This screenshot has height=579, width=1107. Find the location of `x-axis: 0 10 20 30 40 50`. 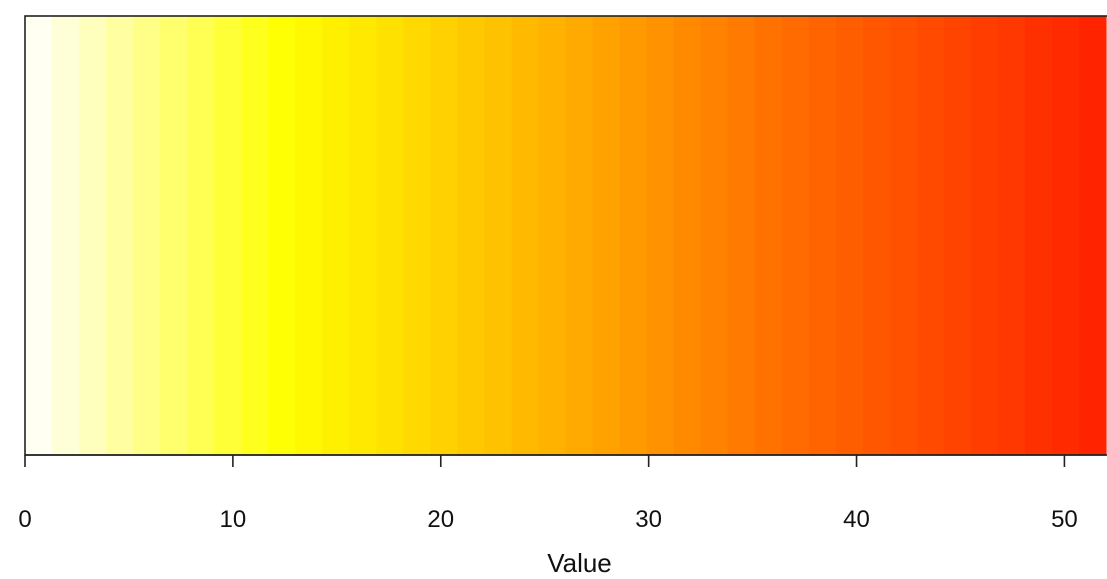

x-axis: 0 10 20 30 40 50 is located at coordinates (562, 493).